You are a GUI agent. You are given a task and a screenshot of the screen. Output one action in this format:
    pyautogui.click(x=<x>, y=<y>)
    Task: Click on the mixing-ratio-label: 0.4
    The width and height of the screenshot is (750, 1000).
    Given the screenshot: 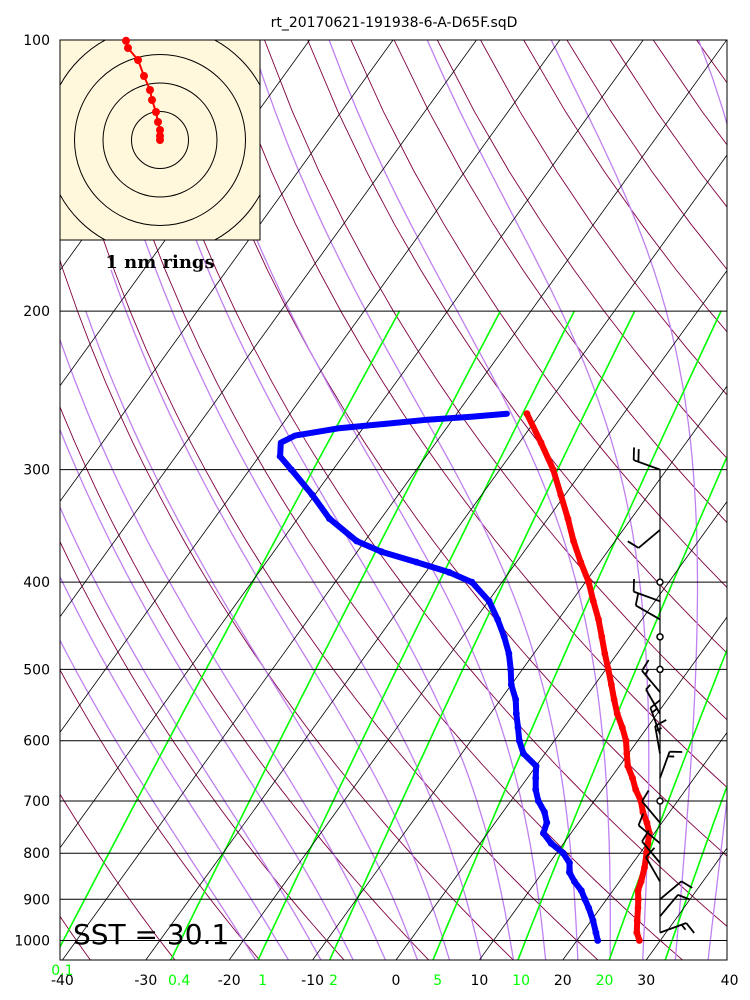 What is the action you would take?
    pyautogui.click(x=179, y=981)
    